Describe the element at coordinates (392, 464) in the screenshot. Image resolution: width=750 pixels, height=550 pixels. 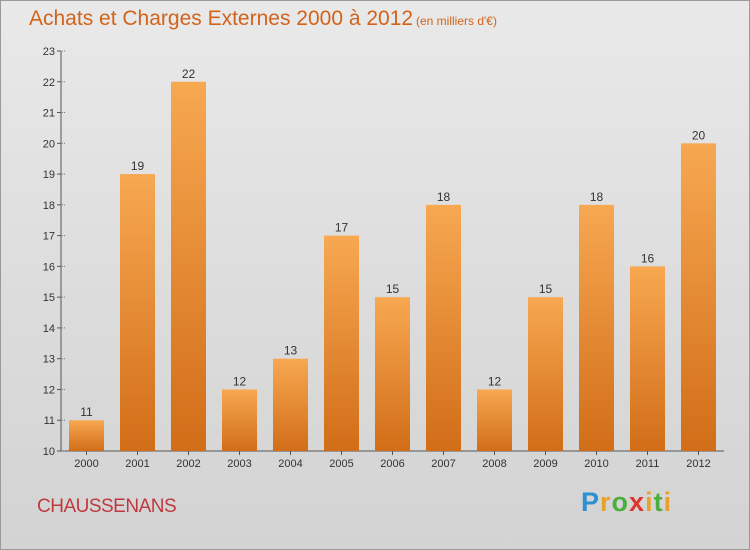
I see `x-tick-label: 2006` at that location.